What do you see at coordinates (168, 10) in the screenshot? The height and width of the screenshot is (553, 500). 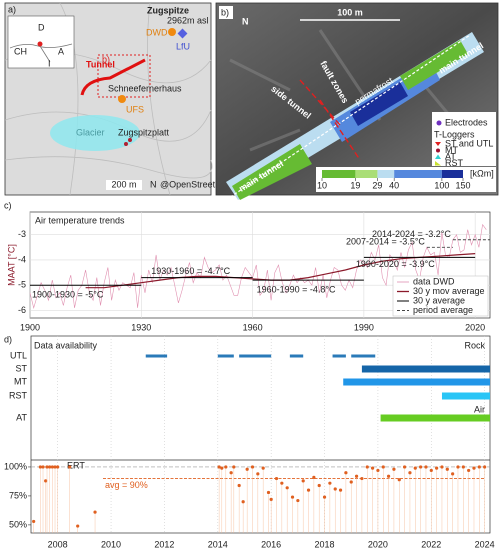 I see `peak-label: Zugspitze` at bounding box center [168, 10].